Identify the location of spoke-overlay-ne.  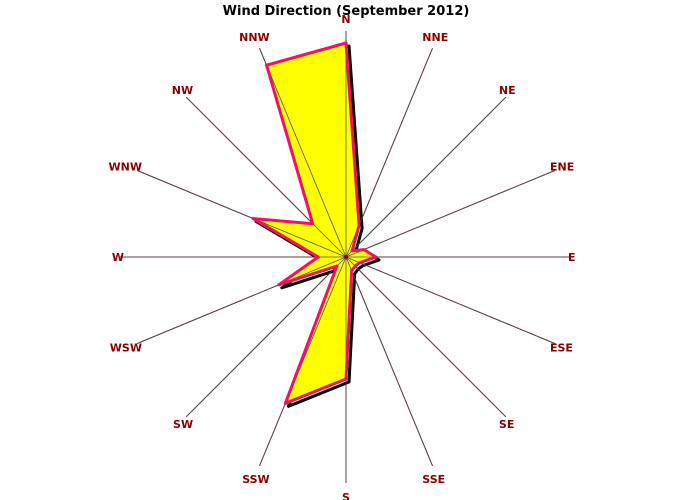
(426, 177).